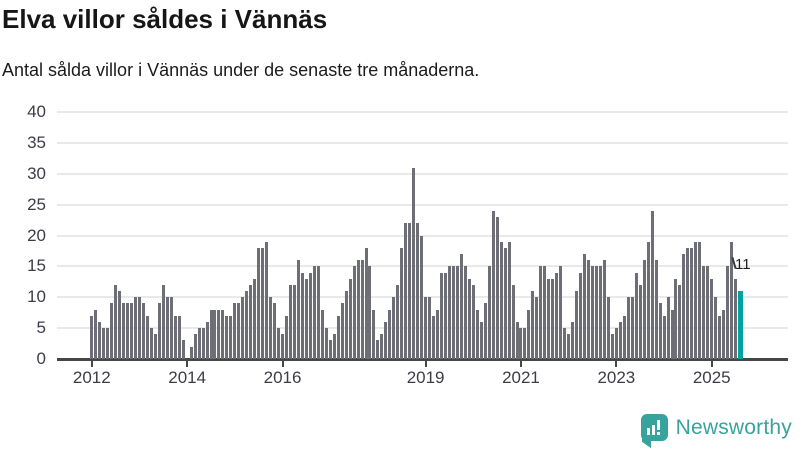 This screenshot has height=450, width=800. Describe the element at coordinates (654, 427) in the screenshot. I see `mini-barchart-glyph` at that location.